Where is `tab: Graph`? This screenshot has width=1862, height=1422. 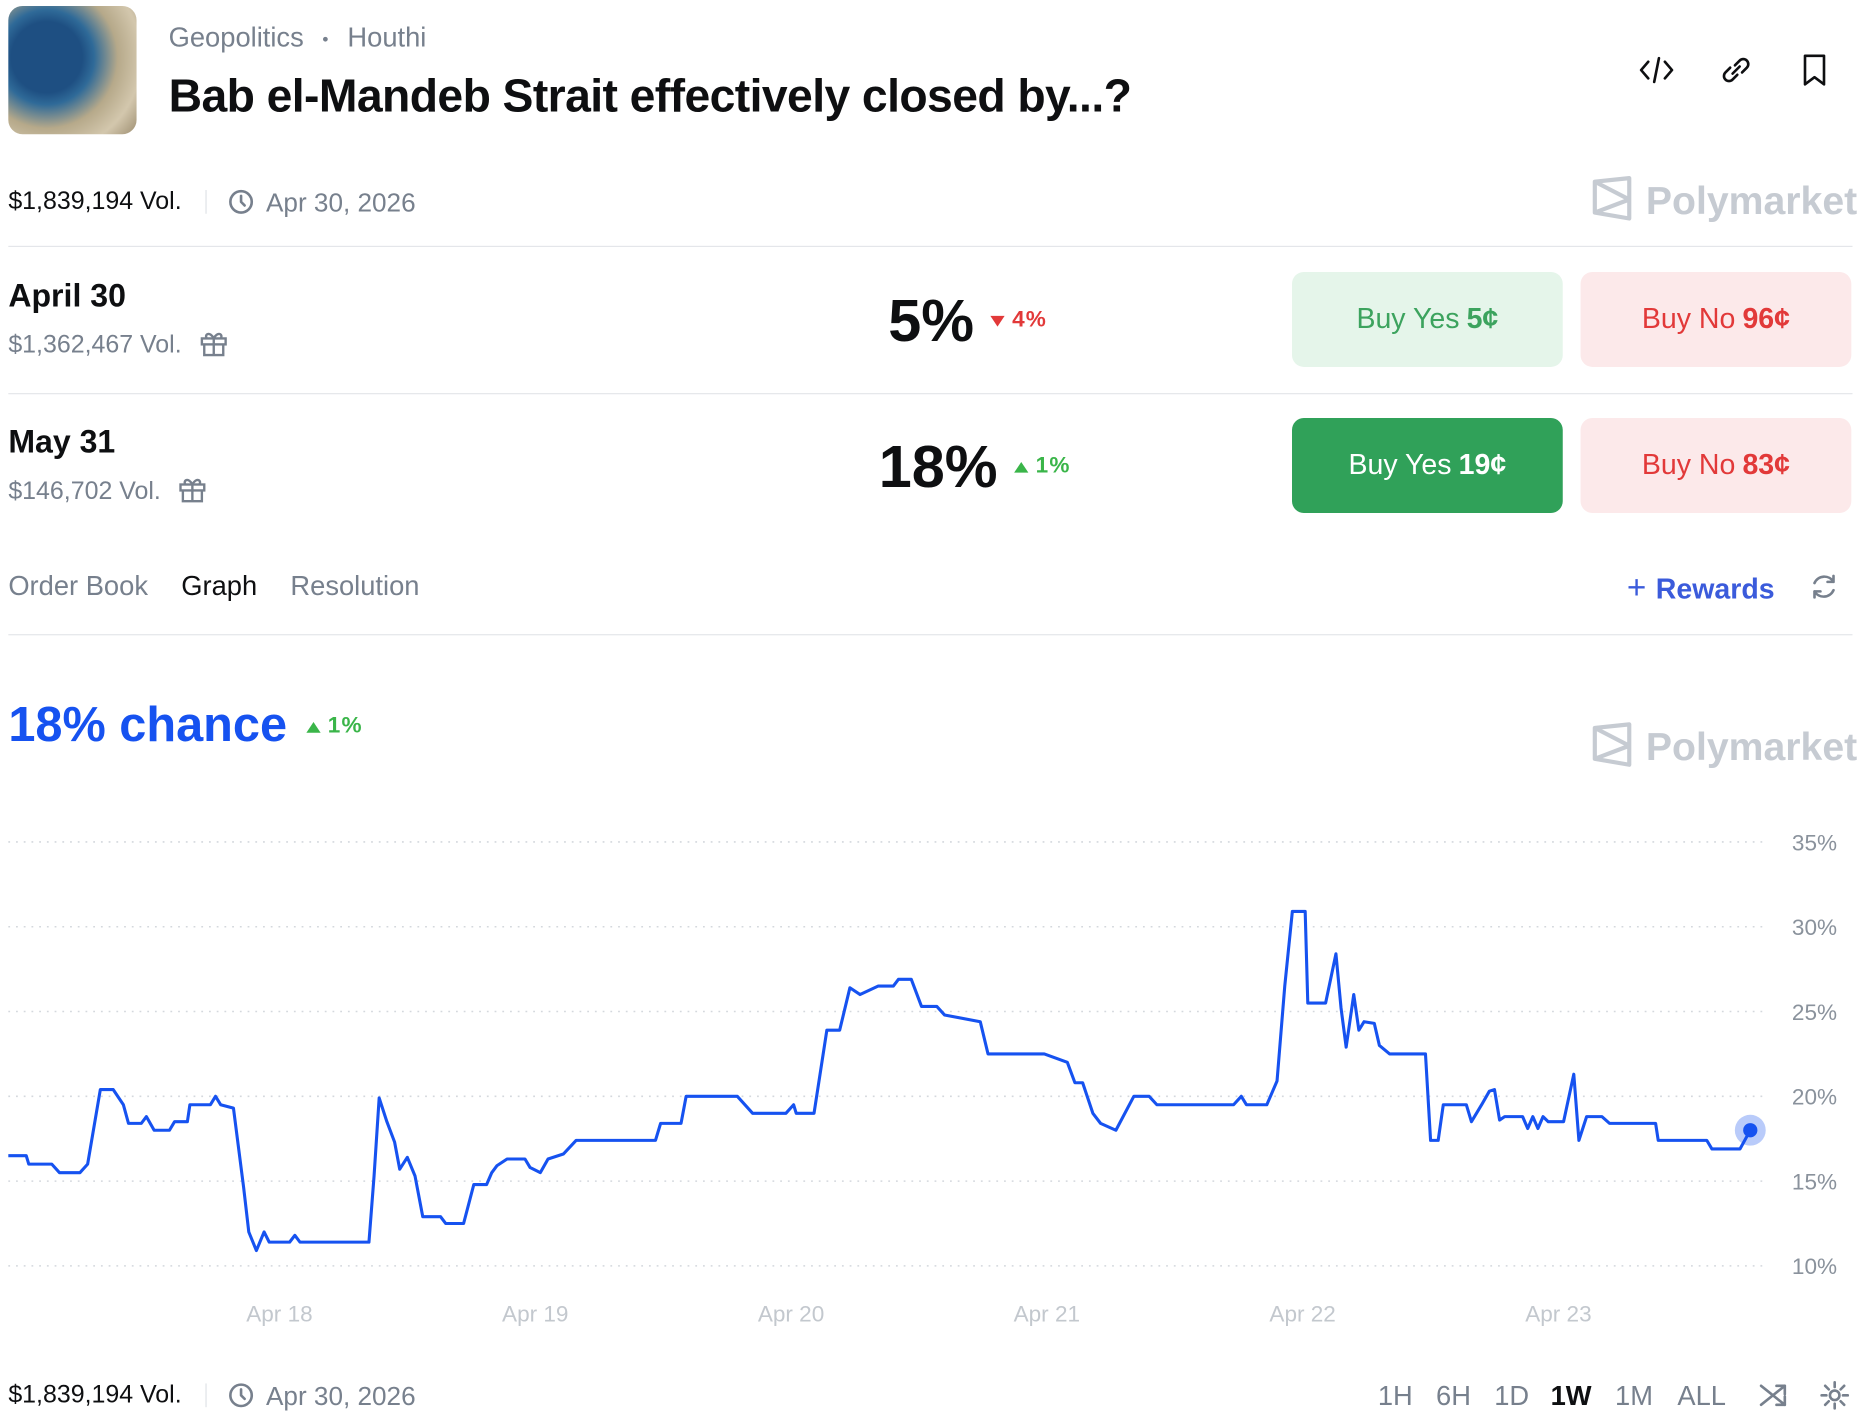 tab: Graph is located at coordinates (219, 585).